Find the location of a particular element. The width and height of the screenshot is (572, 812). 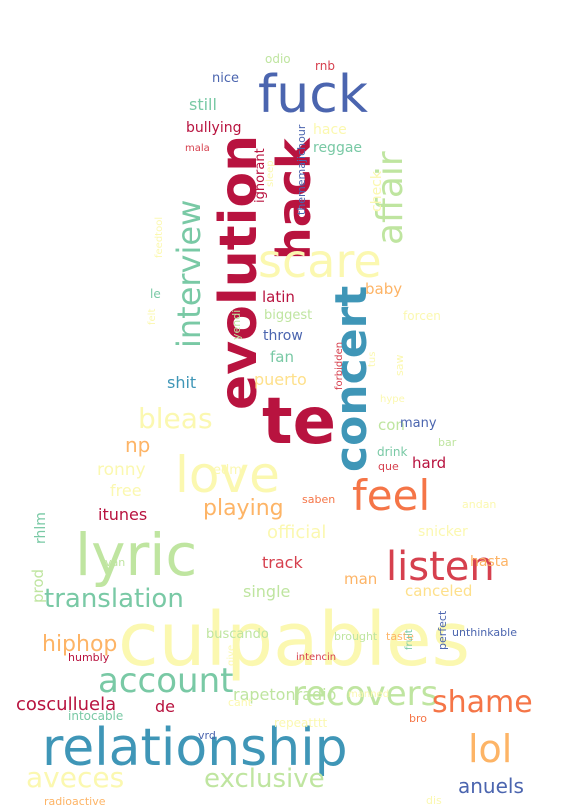

word-cosculluela: cosculluela is located at coordinates (66, 704).